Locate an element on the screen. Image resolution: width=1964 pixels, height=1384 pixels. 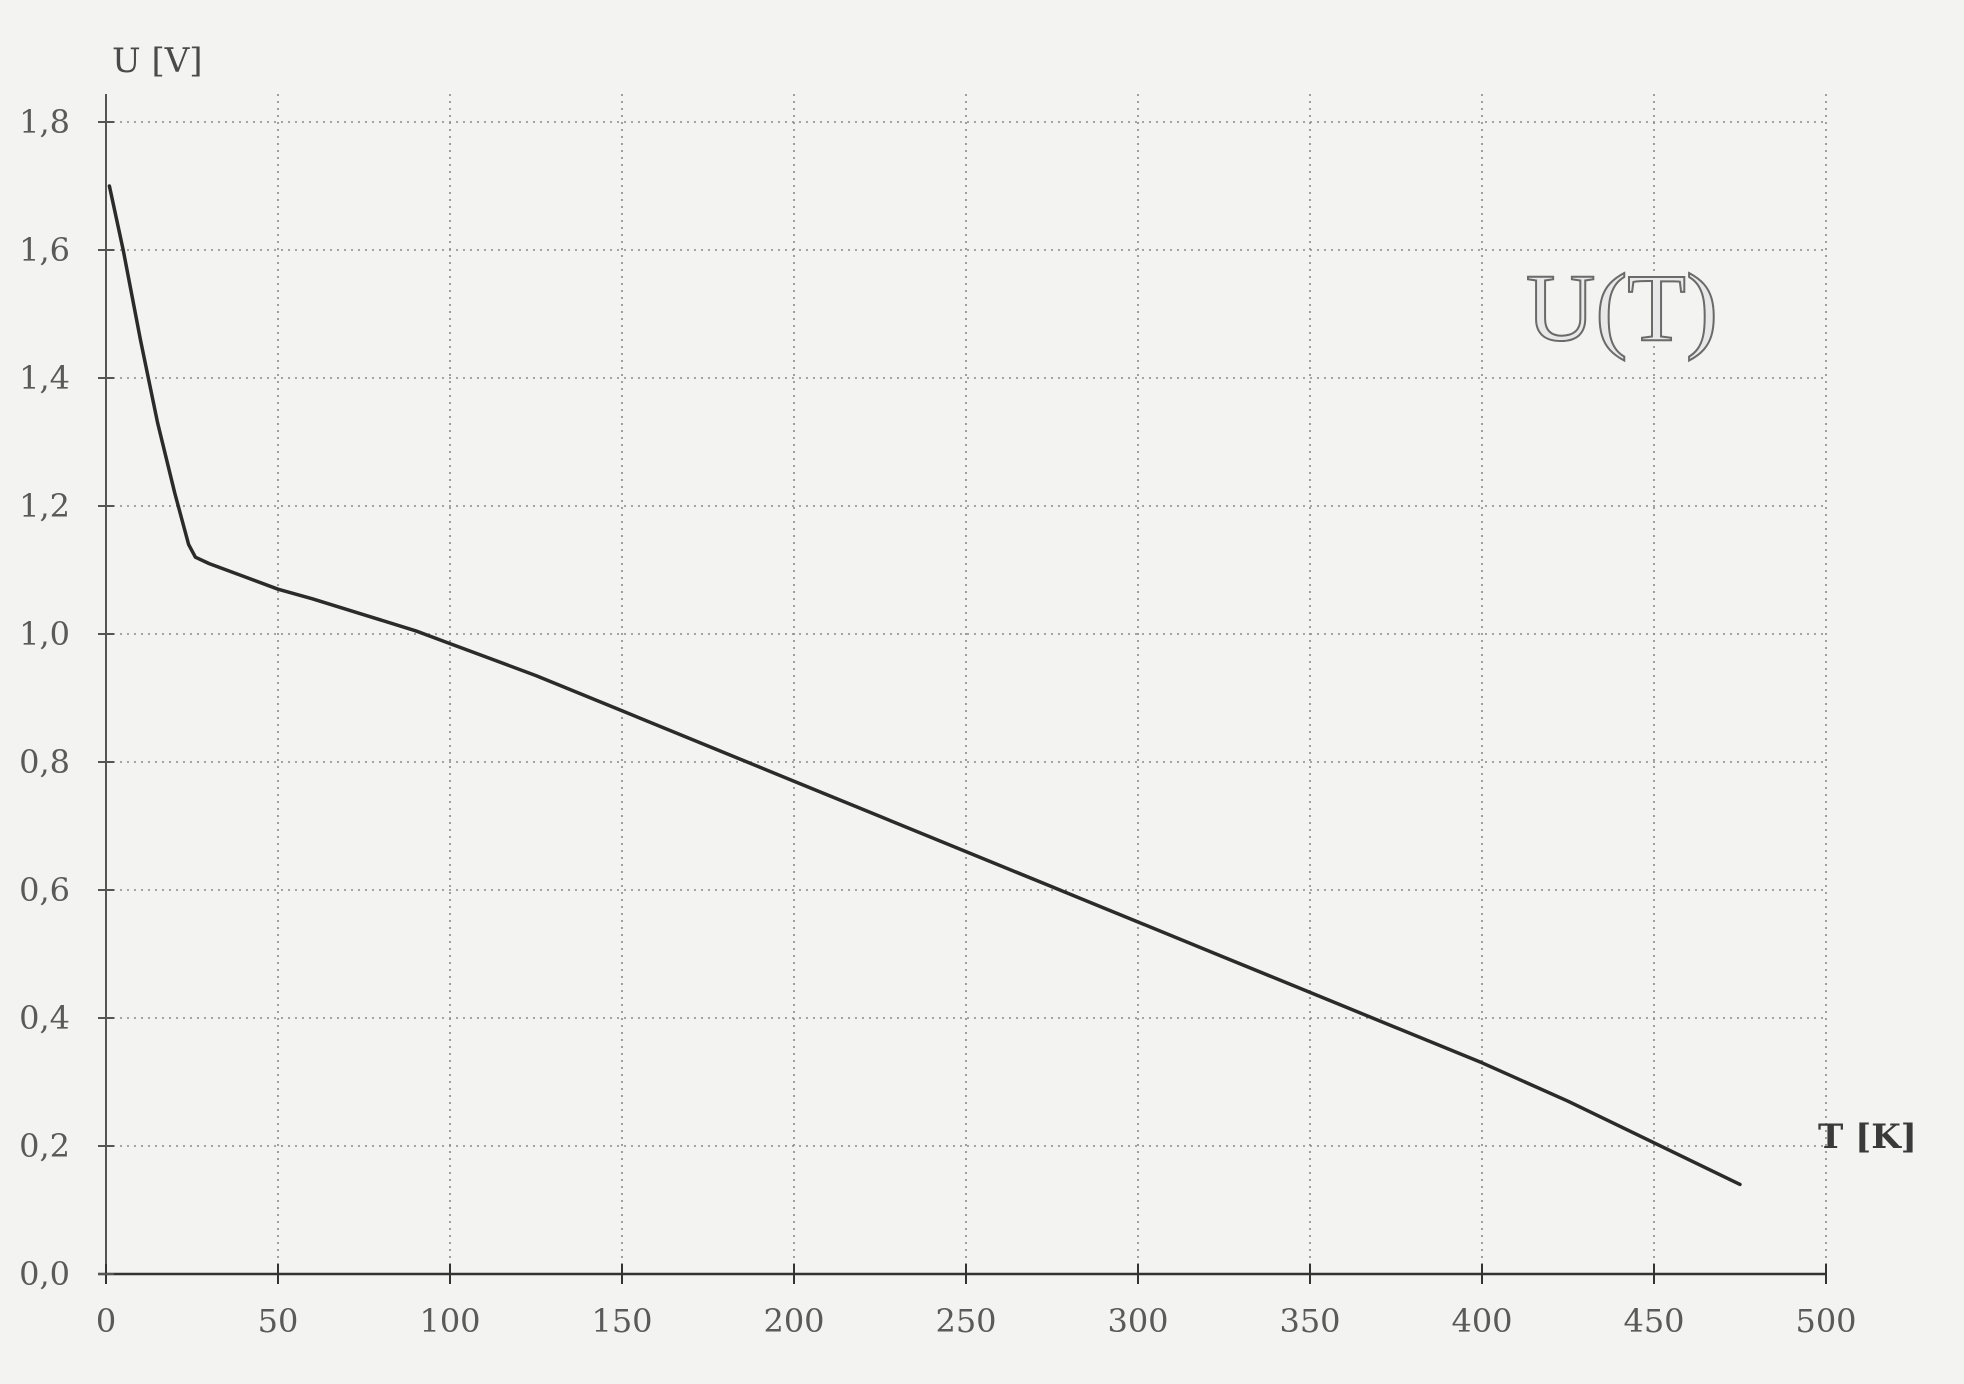
x-tick-label: 350 is located at coordinates (1309, 1321).